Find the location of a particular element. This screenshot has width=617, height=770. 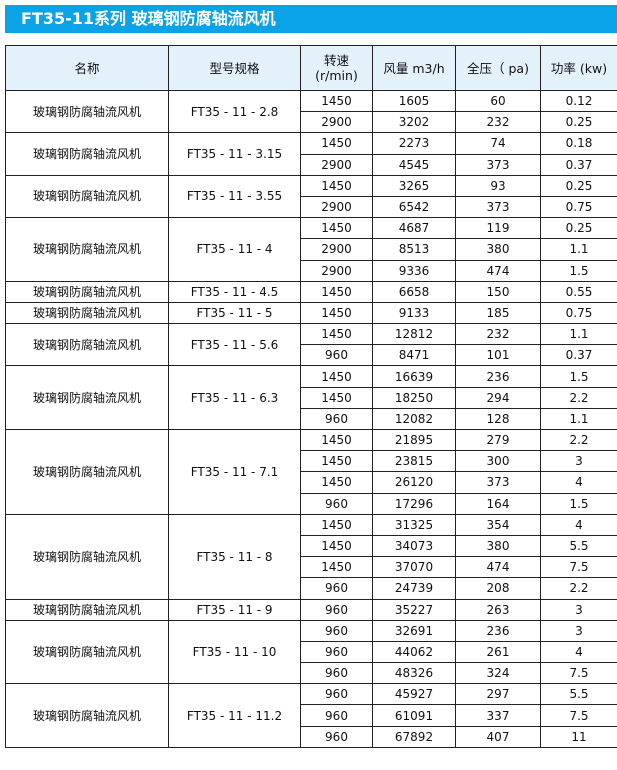

pressure-cell: 60 is located at coordinates (498, 101).